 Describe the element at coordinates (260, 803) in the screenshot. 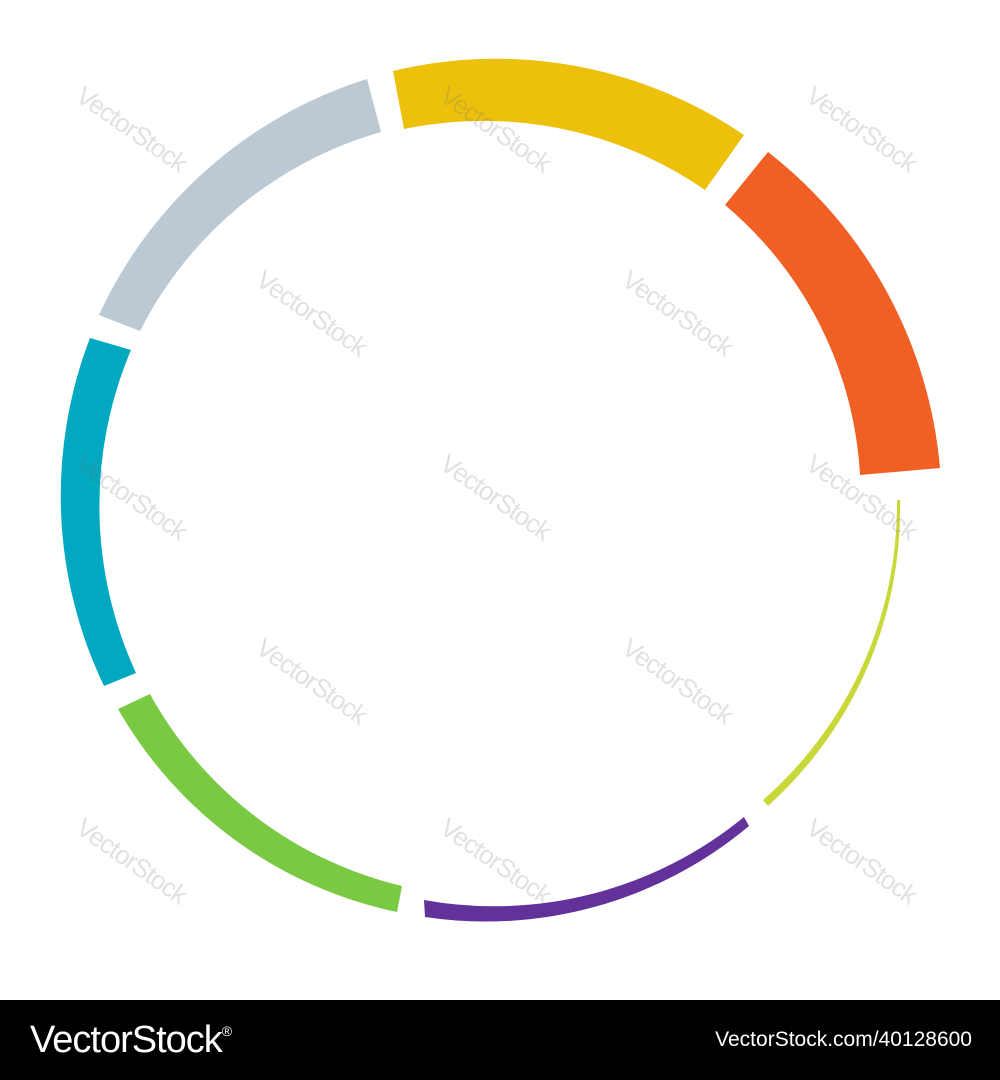

I see `green-segment` at that location.